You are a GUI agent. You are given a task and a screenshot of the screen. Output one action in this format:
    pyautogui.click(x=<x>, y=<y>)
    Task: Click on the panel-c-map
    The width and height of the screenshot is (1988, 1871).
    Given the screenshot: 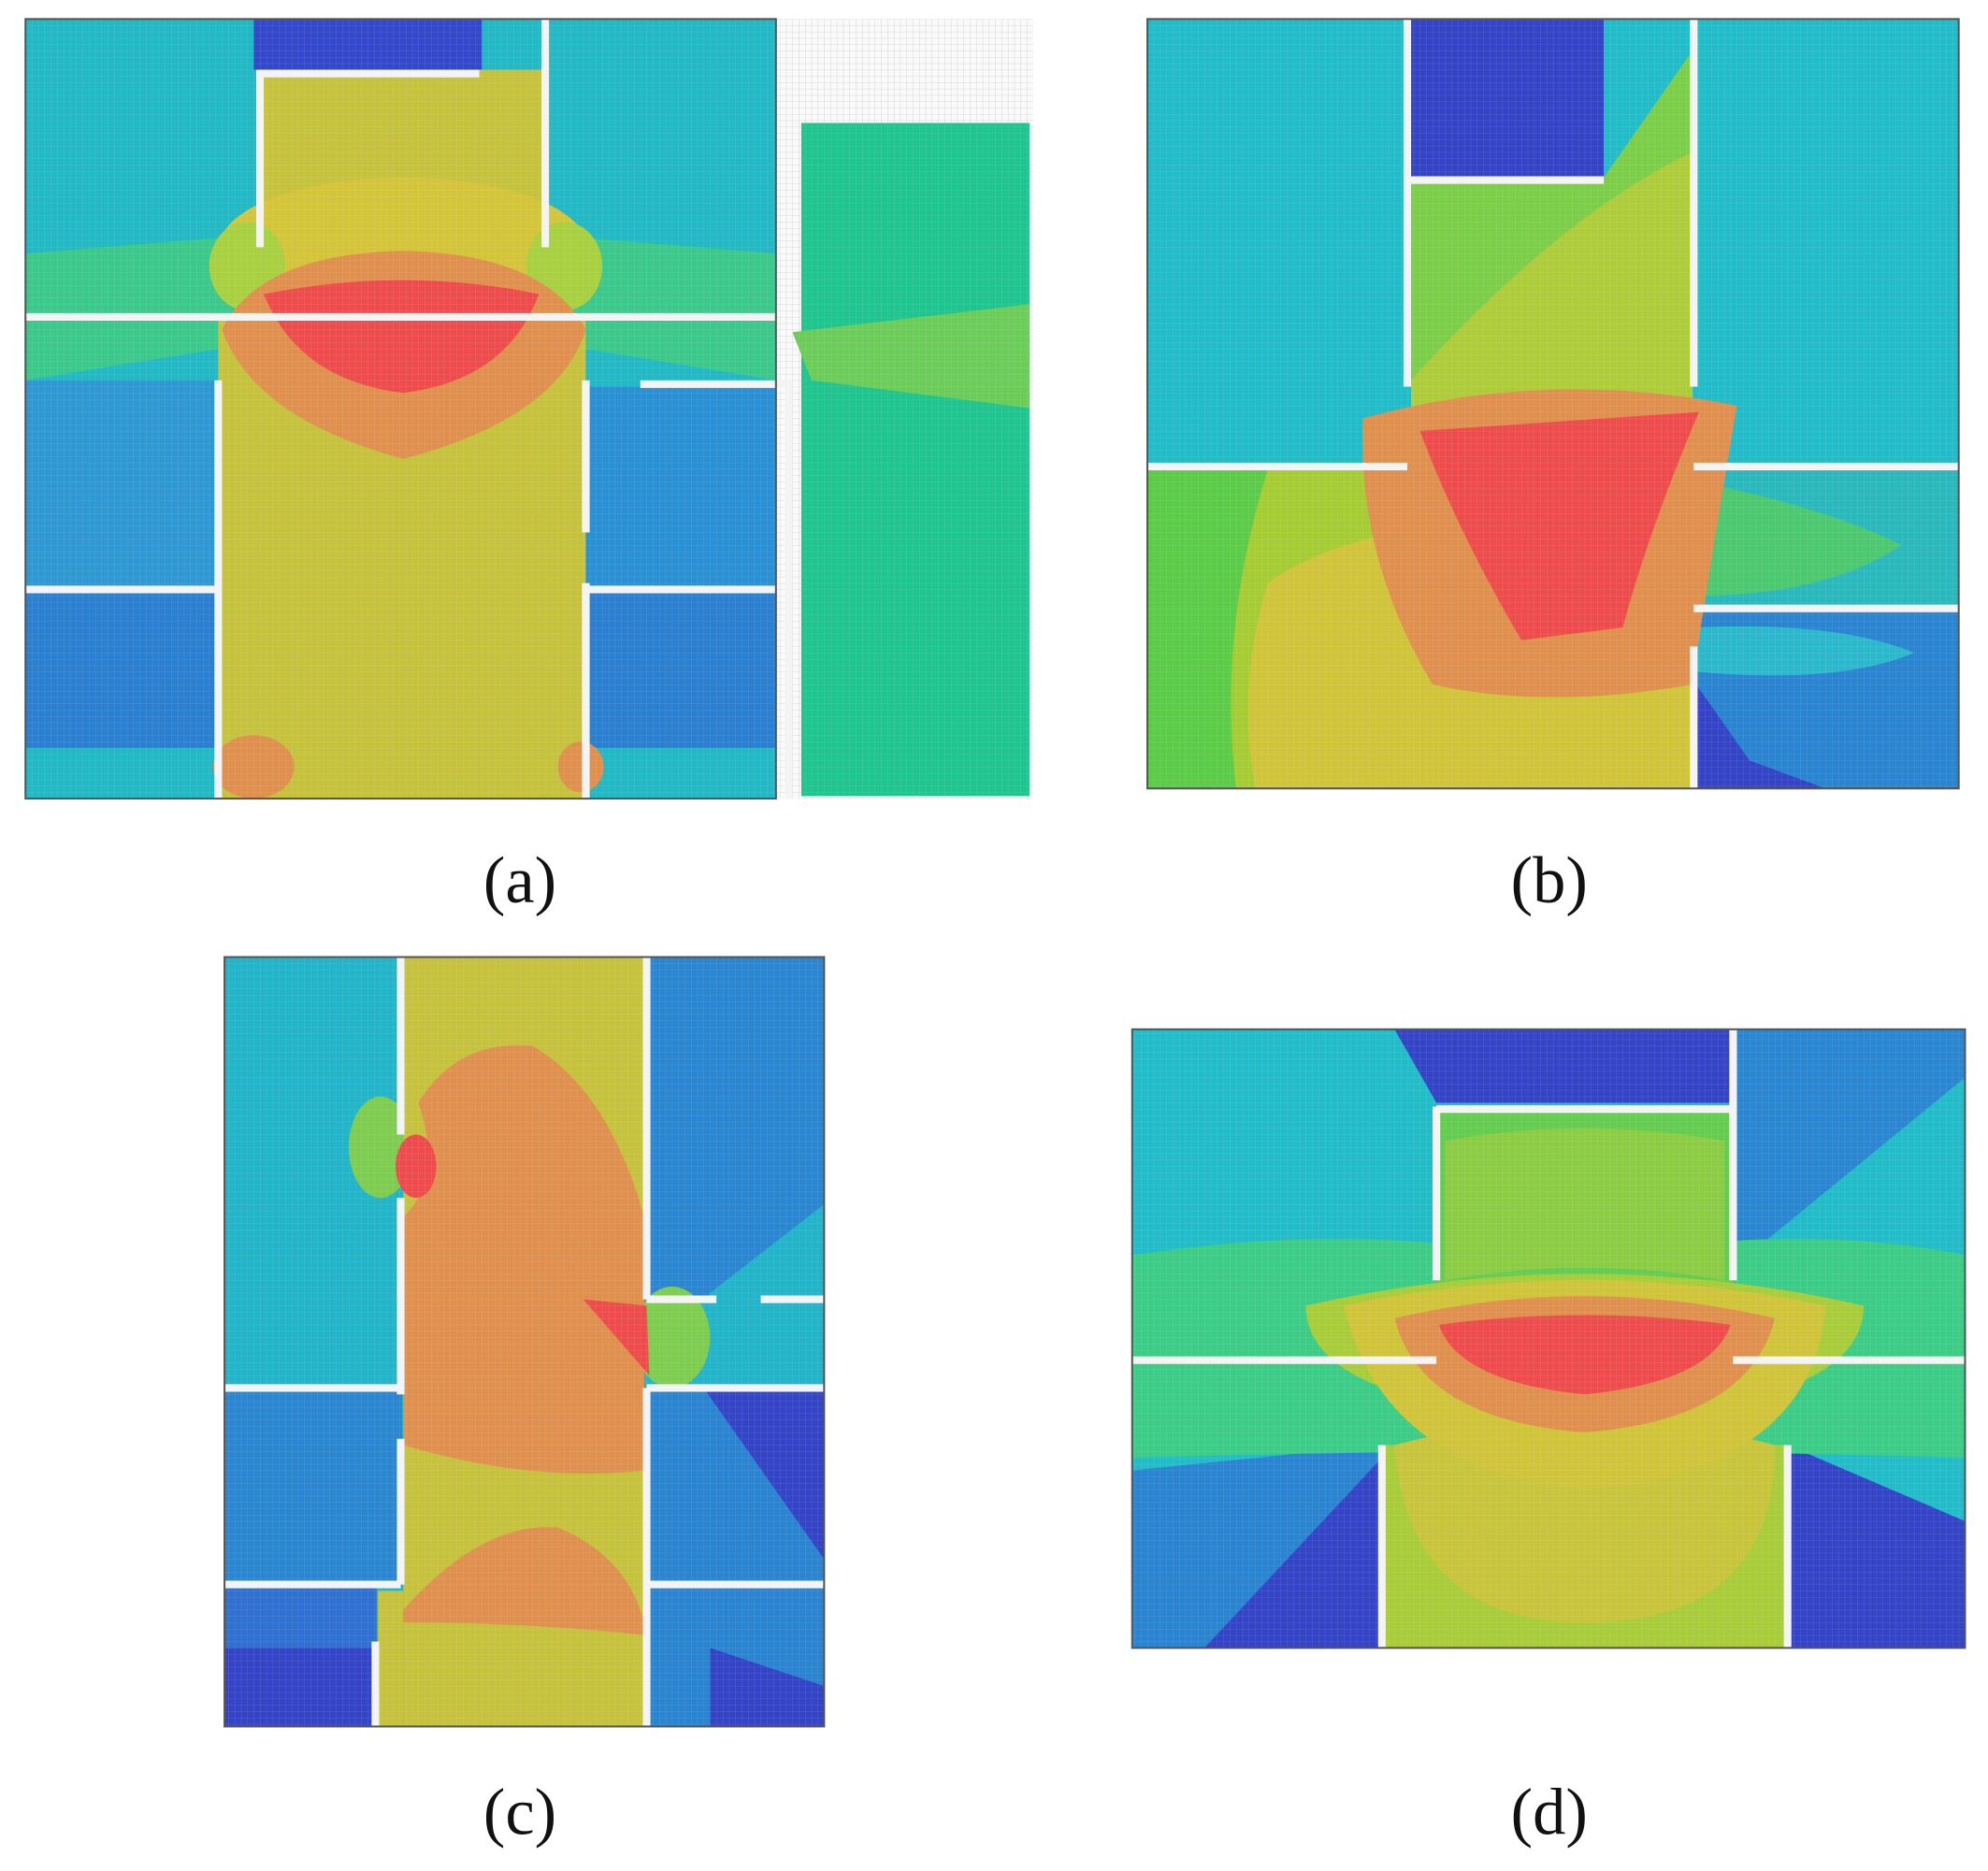 What is the action you would take?
    pyautogui.click(x=524, y=1342)
    